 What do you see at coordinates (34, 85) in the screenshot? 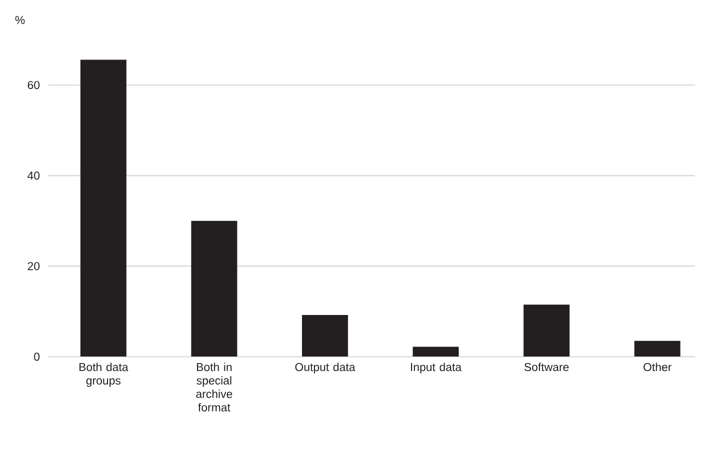
I see `y-tick-label: 60` at bounding box center [34, 85].